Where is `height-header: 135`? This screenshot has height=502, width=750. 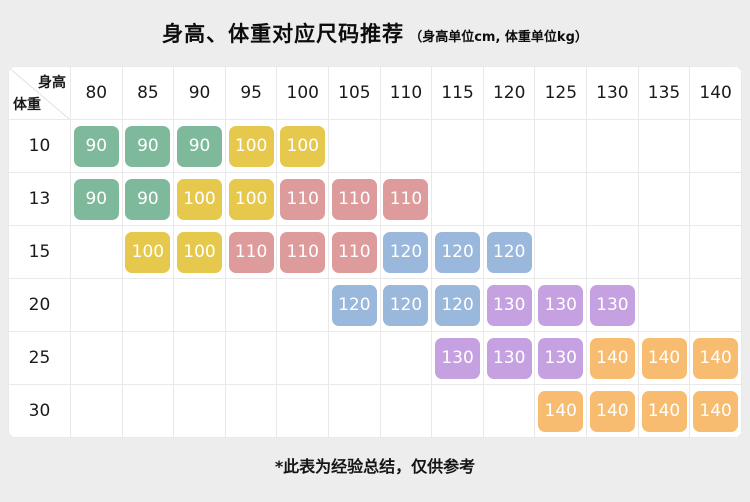 height-header: 135 is located at coordinates (664, 93).